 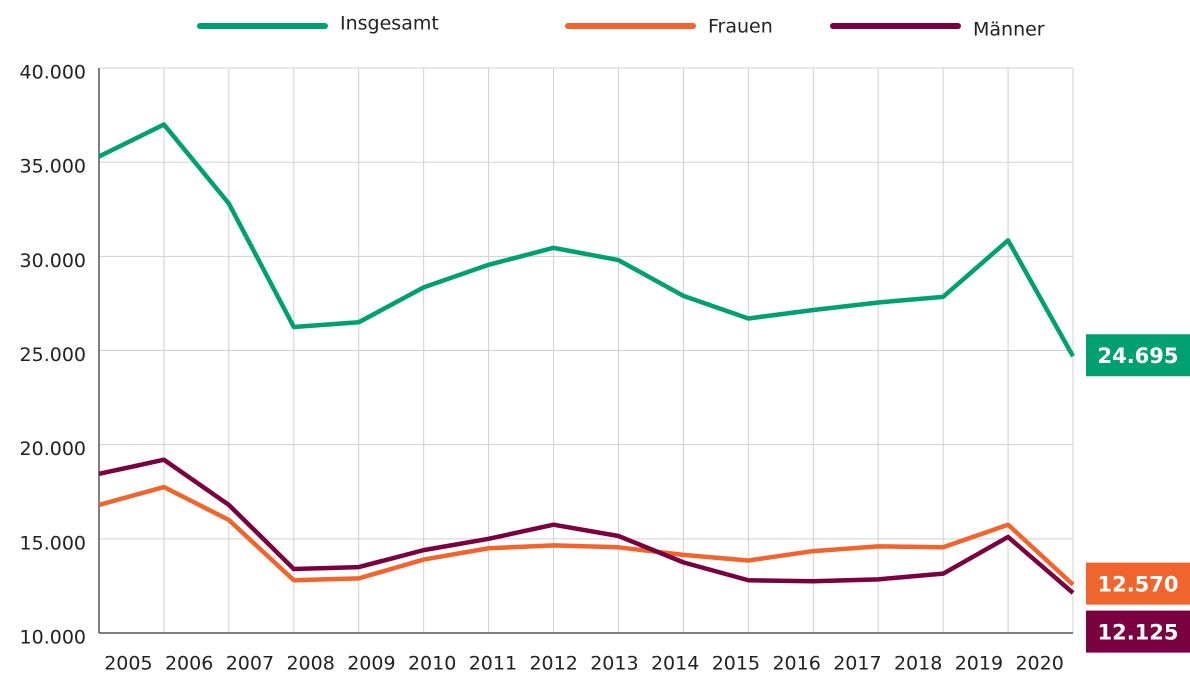 What do you see at coordinates (53, 355) in the screenshot?
I see `y-tick-label: 25.000` at bounding box center [53, 355].